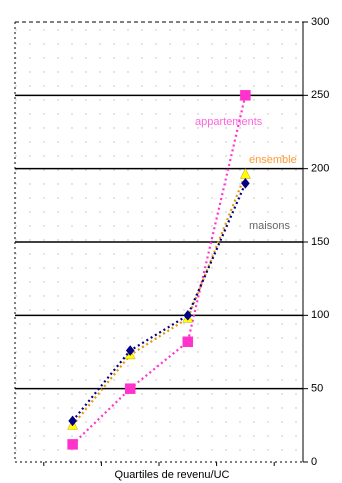 Image resolution: width=342 pixels, height=483 pixels. Describe the element at coordinates (317, 389) in the screenshot. I see `y-tick-label: 50` at that location.